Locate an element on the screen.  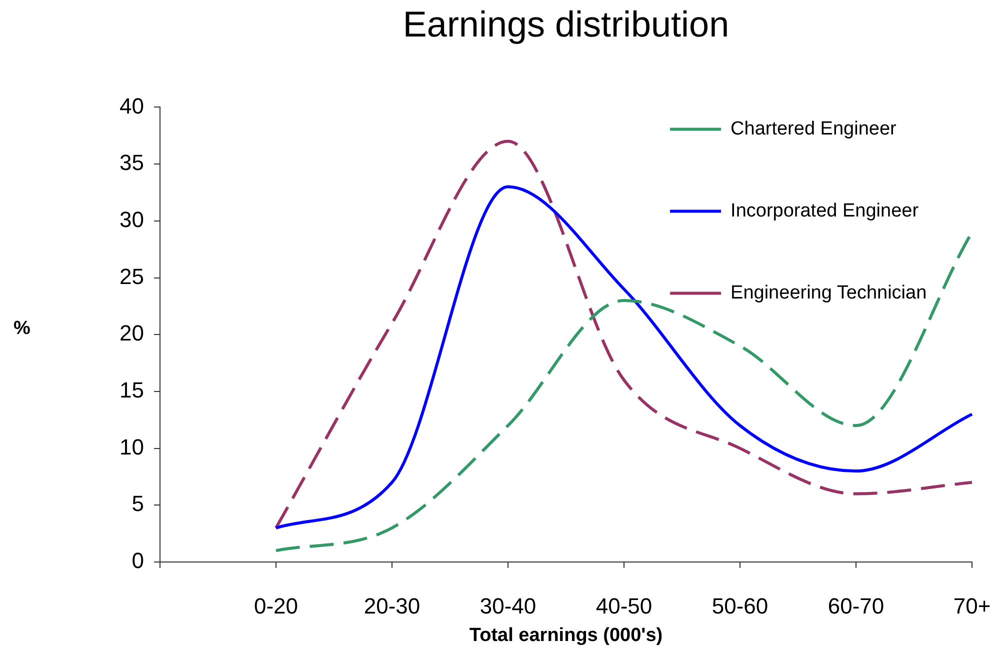
y-tick-label: 35 is located at coordinates (132, 163).